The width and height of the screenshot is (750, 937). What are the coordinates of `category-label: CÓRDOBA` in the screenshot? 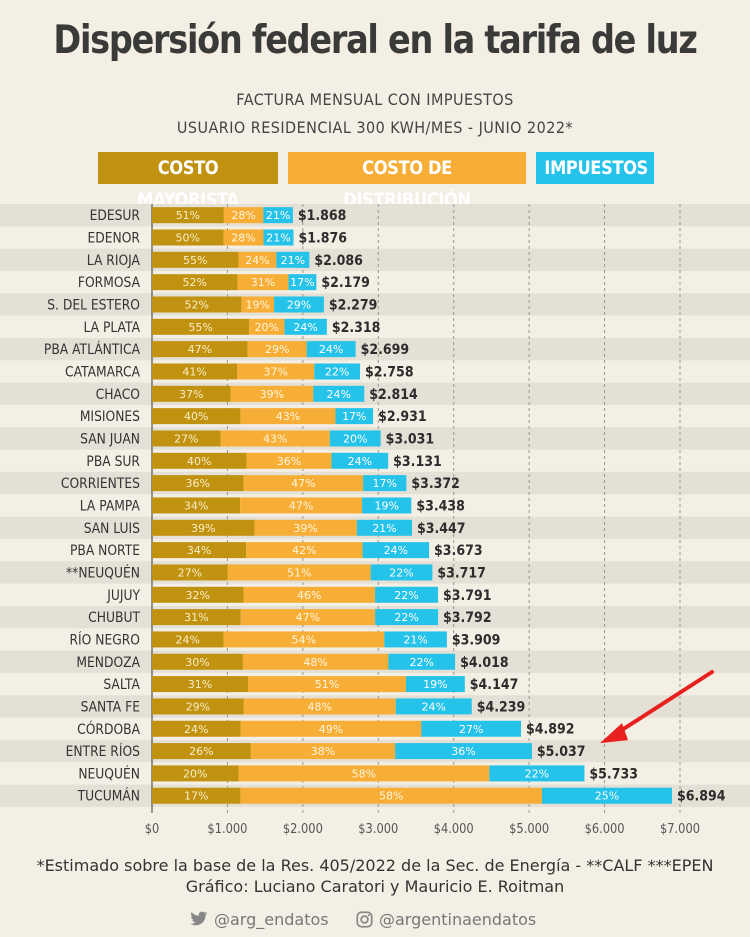 It's located at (108, 728).